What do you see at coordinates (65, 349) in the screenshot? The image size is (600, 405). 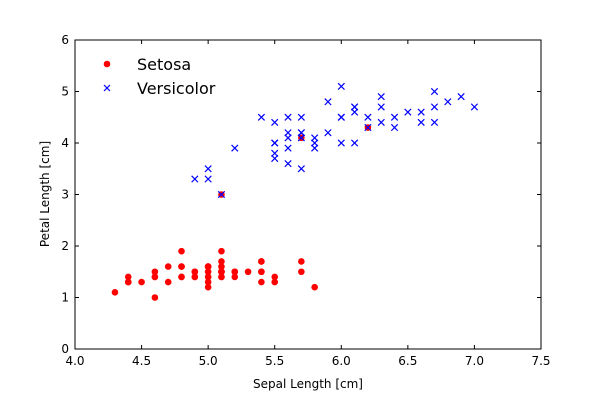 I see `y-tick-label: 0` at bounding box center [65, 349].